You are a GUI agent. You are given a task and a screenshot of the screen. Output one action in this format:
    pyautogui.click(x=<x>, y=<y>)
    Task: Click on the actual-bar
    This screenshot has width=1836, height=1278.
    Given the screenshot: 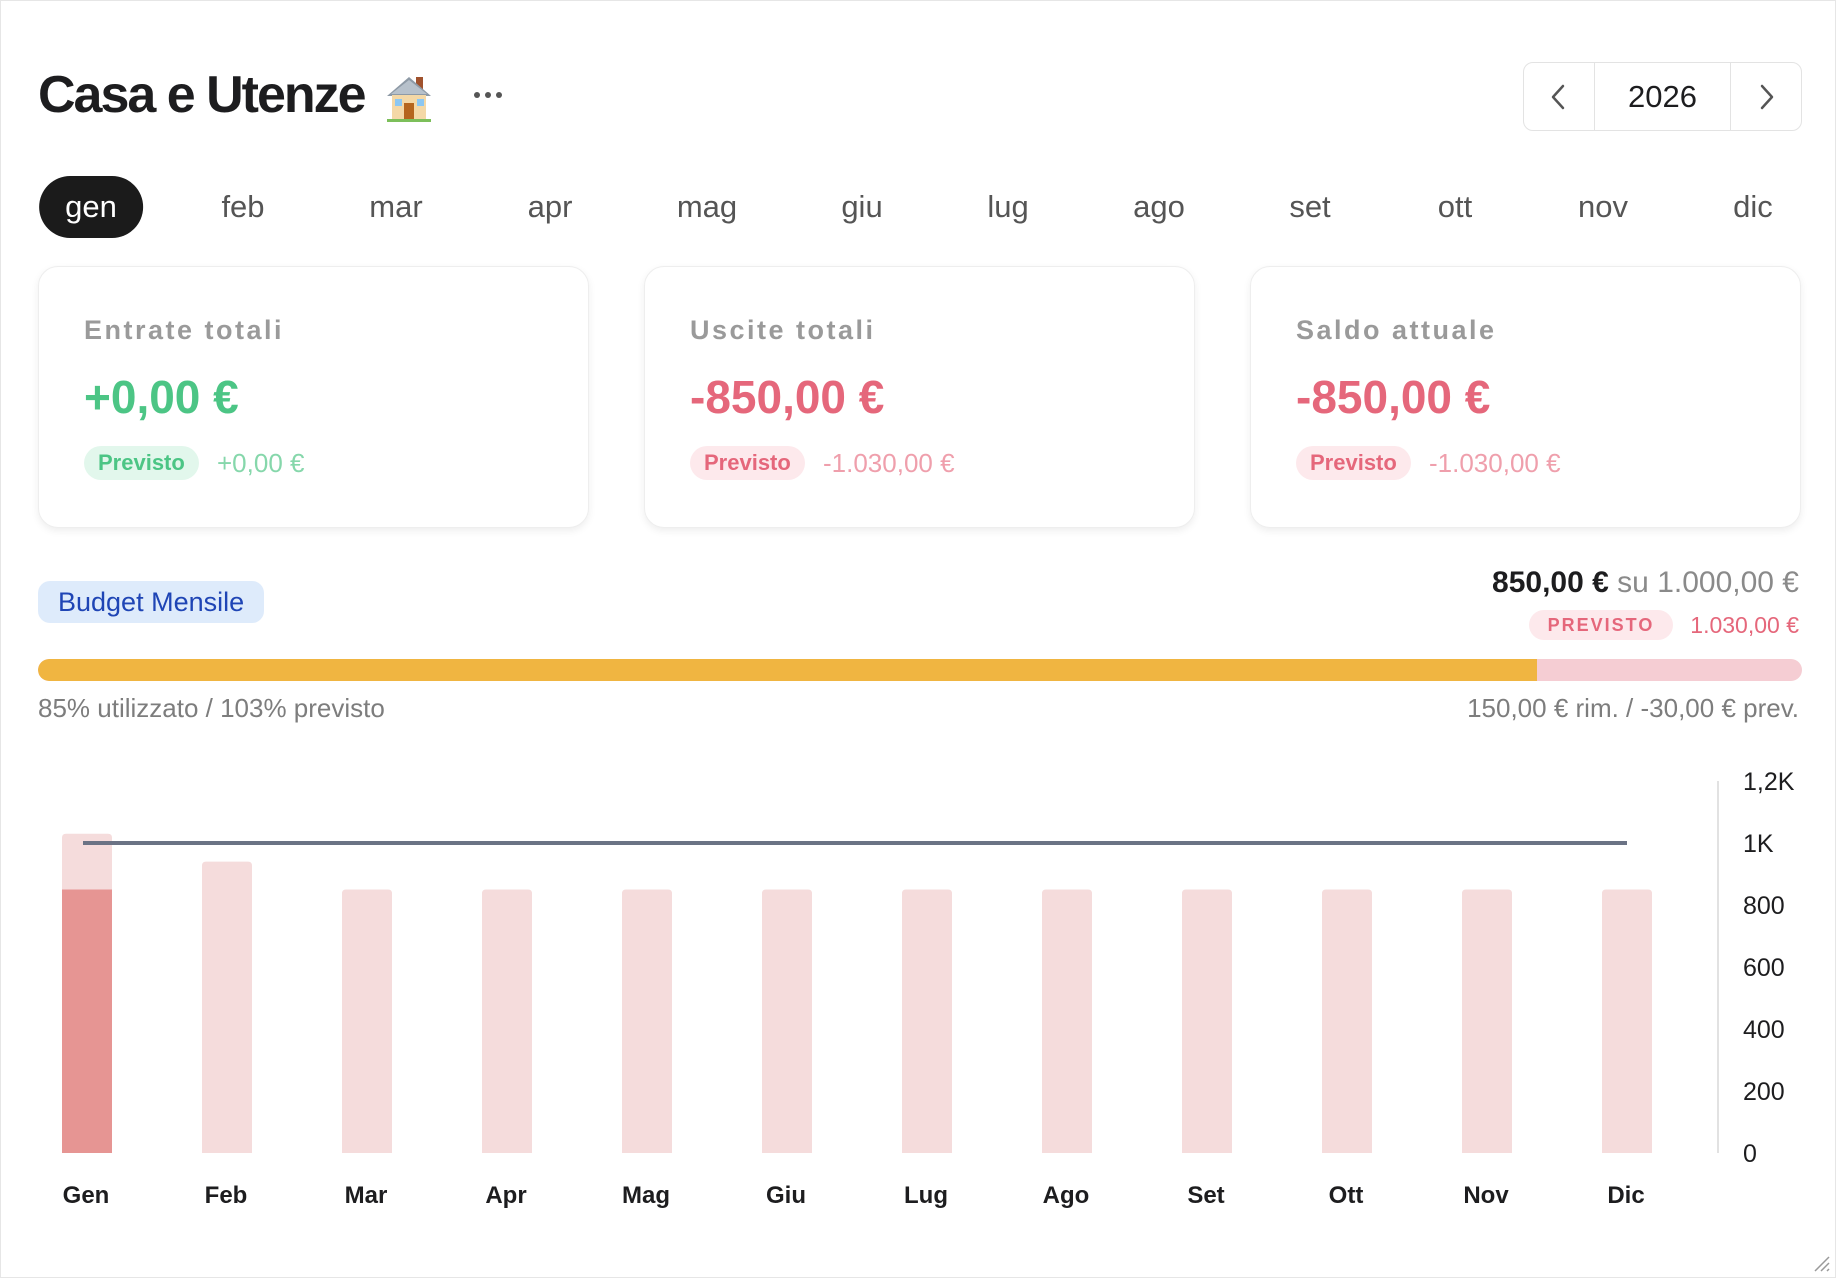 What is the action you would take?
    pyautogui.click(x=87, y=1021)
    